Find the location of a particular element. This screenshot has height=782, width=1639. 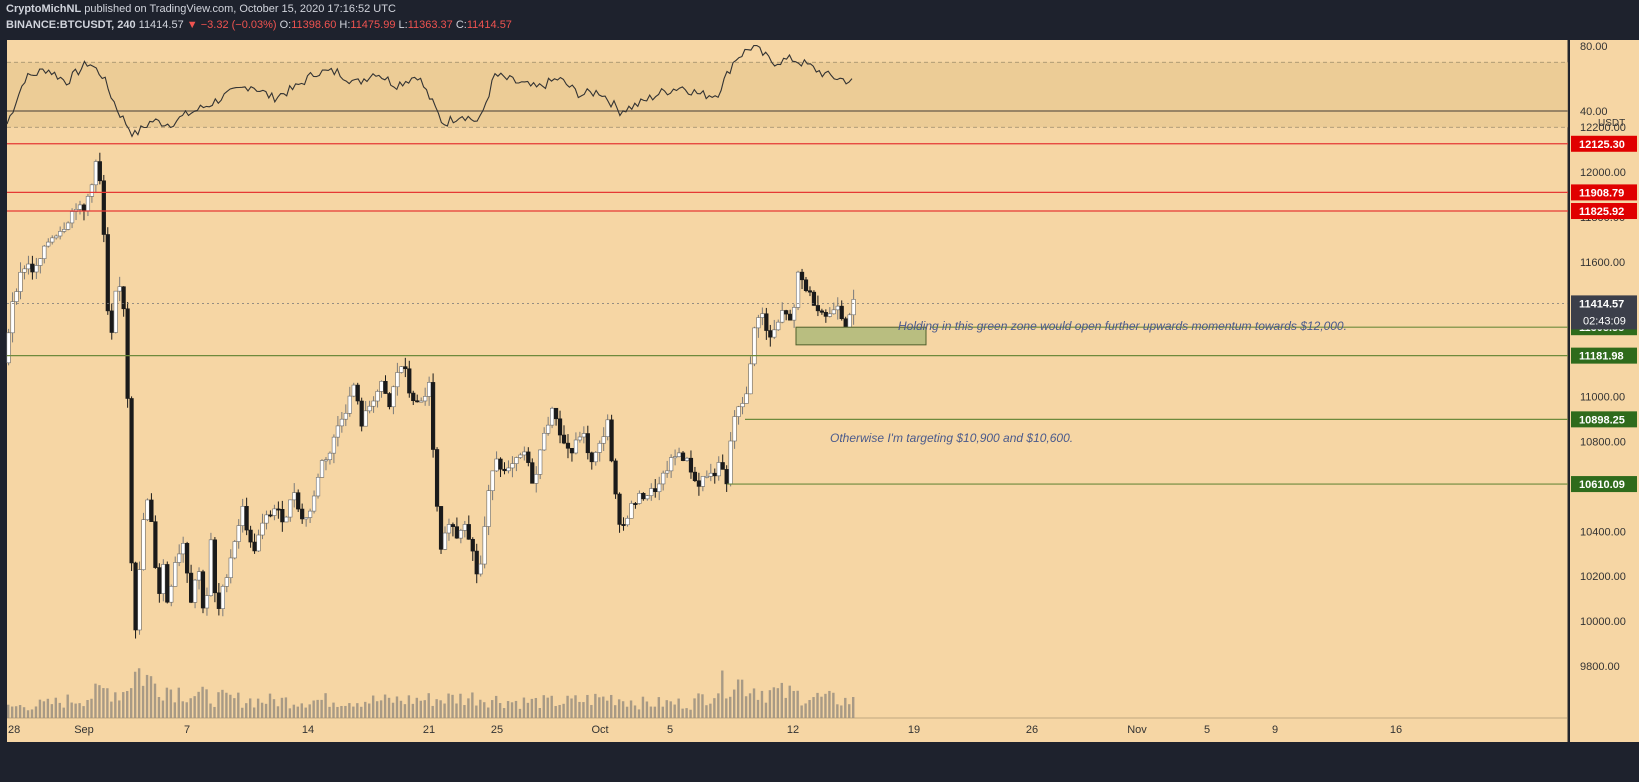

symbol-label: BINANCE:BTCUSDT, 240 is located at coordinates (71, 25).